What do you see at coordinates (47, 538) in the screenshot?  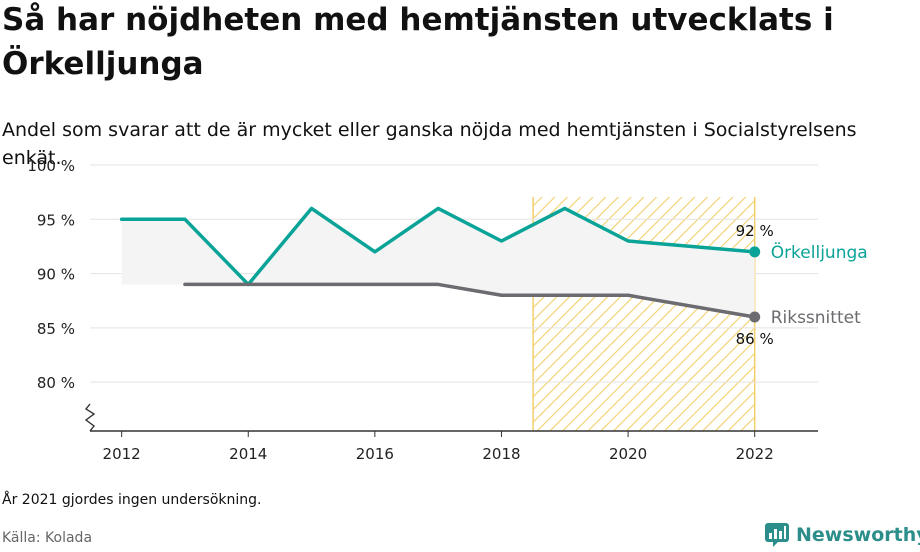 I see `source-credit: Källa: Kolada` at bounding box center [47, 538].